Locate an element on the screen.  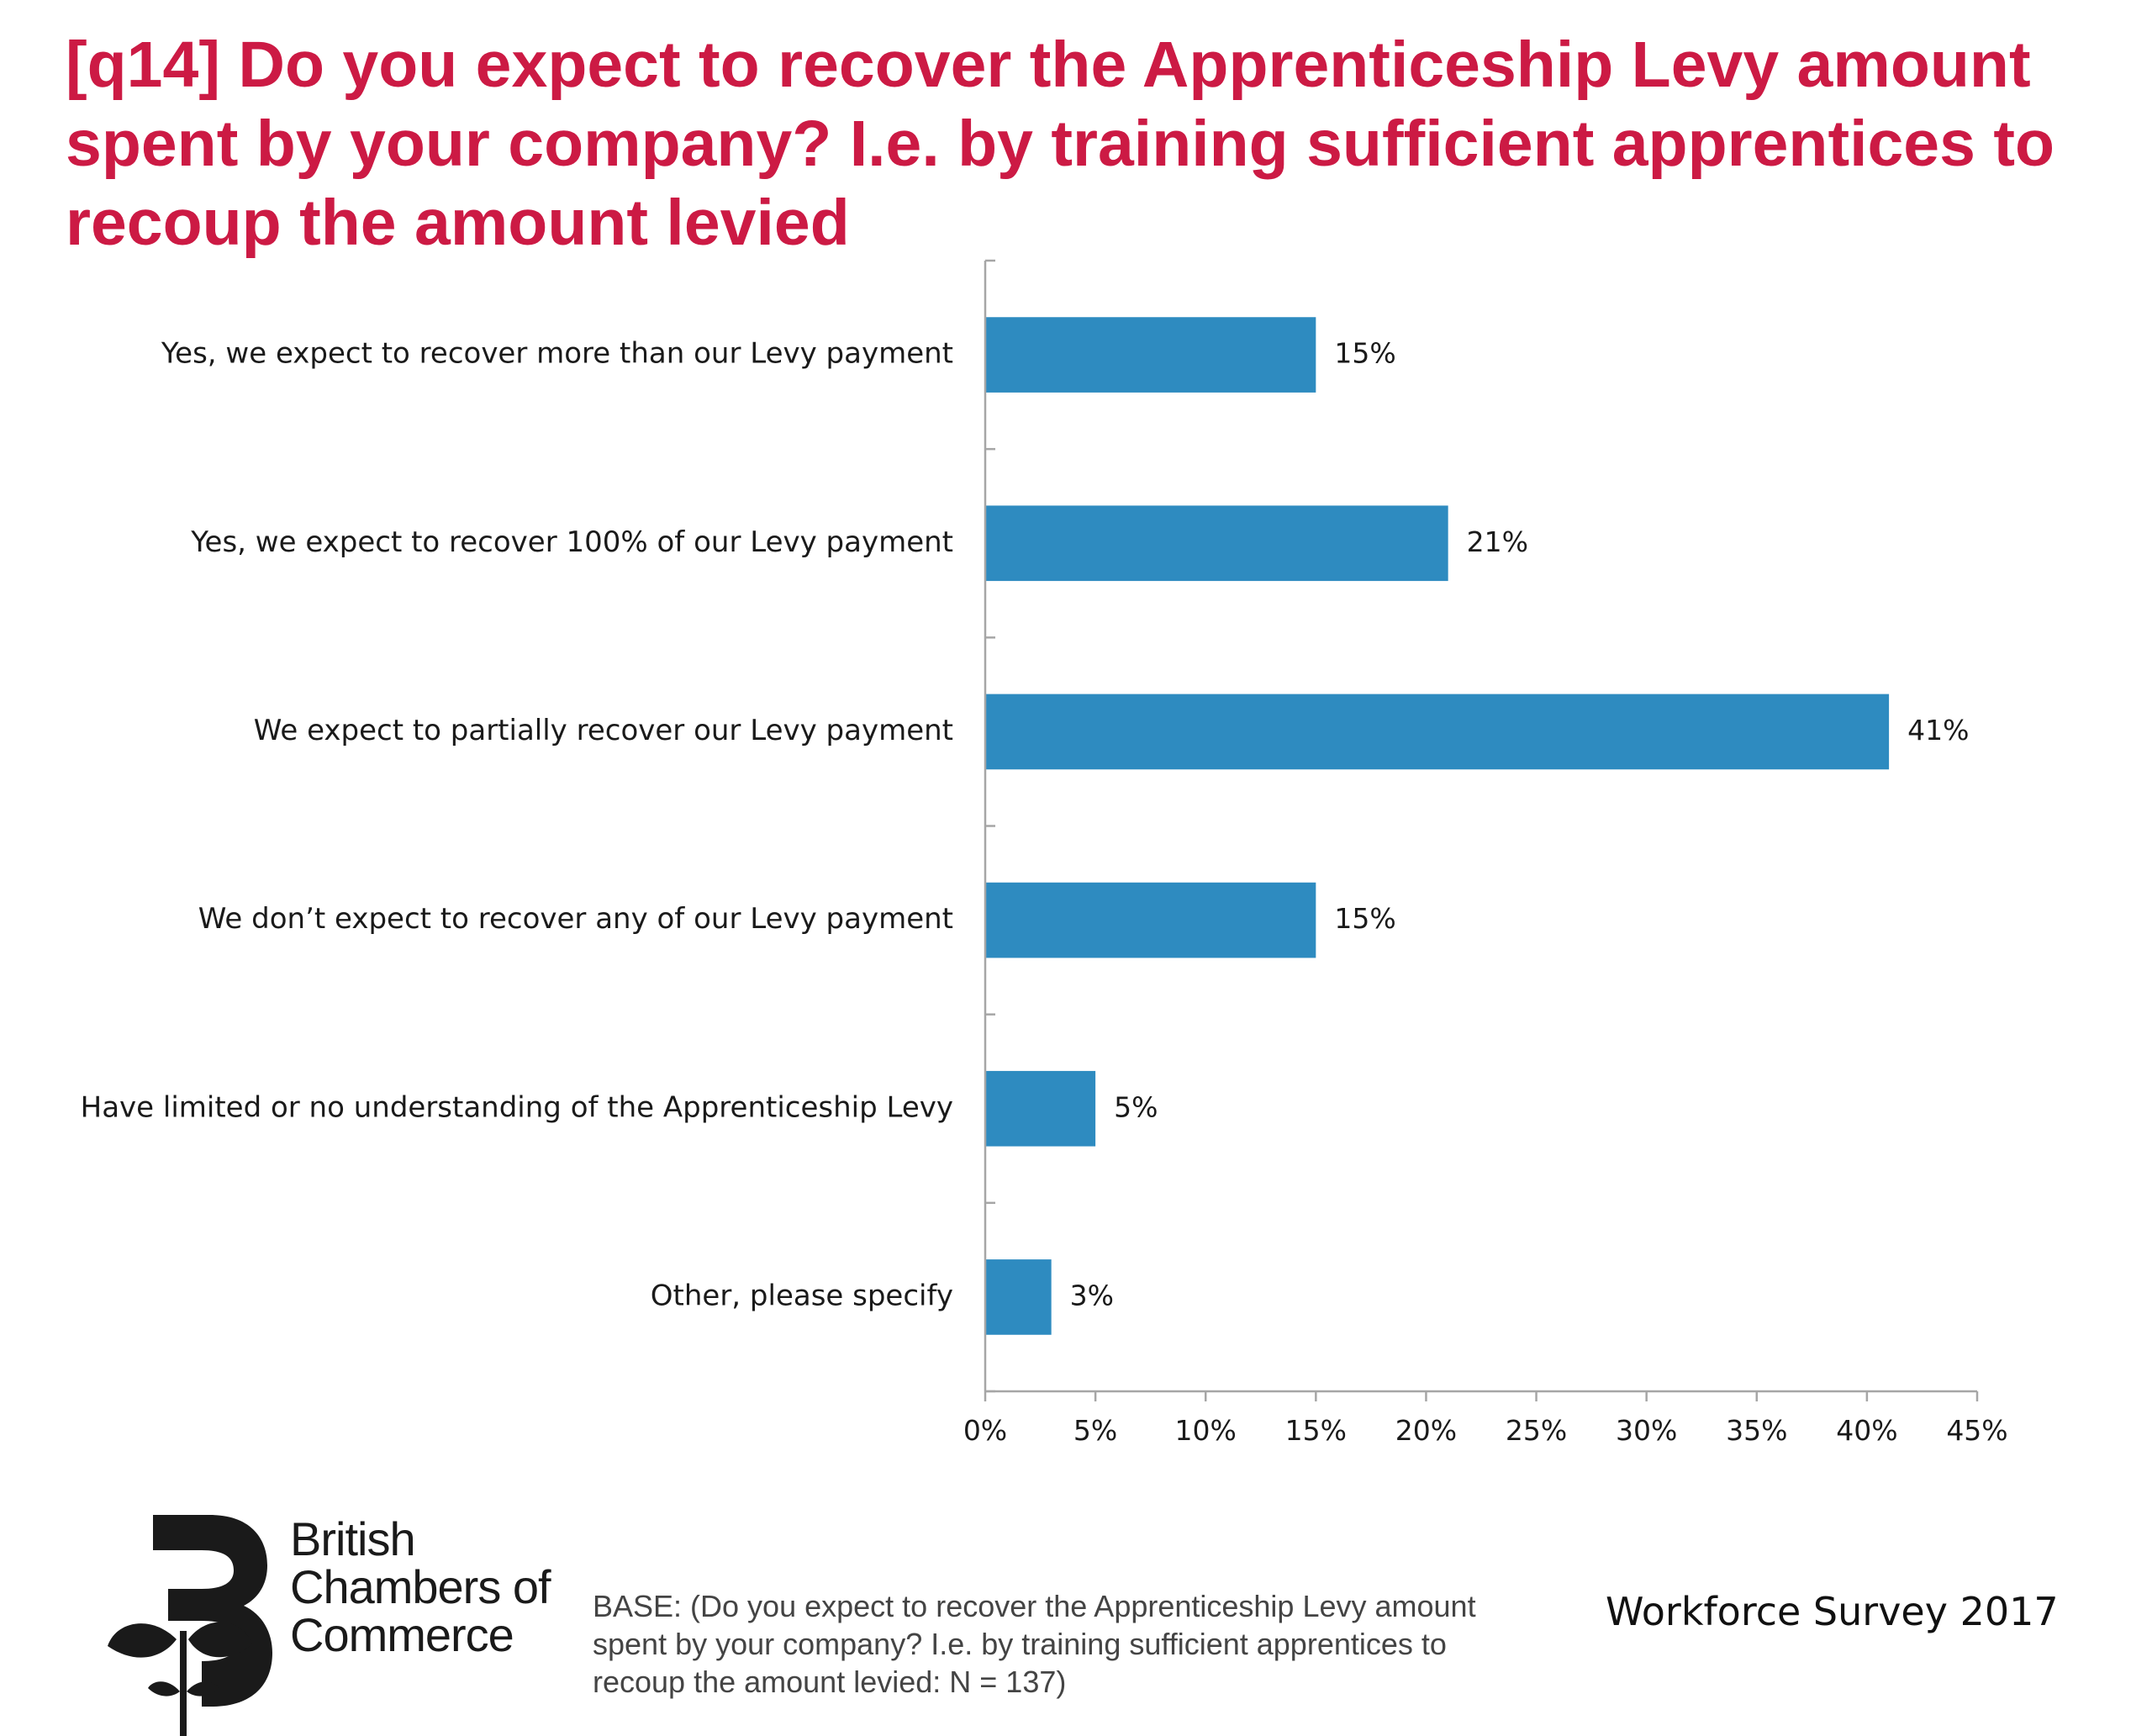
data-label: 41% is located at coordinates (1938, 730).